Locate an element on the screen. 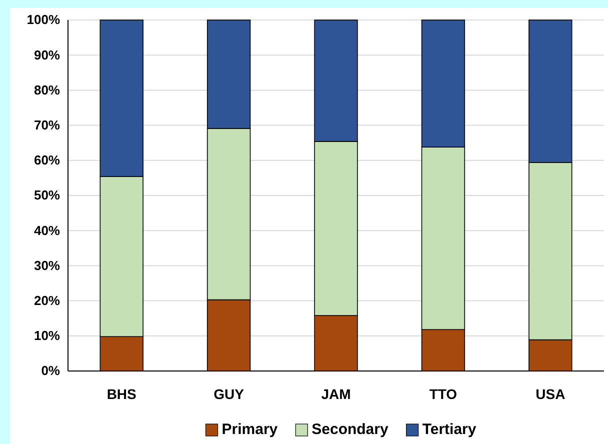 This screenshot has height=444, width=608. legend-label: Primary is located at coordinates (250, 429).